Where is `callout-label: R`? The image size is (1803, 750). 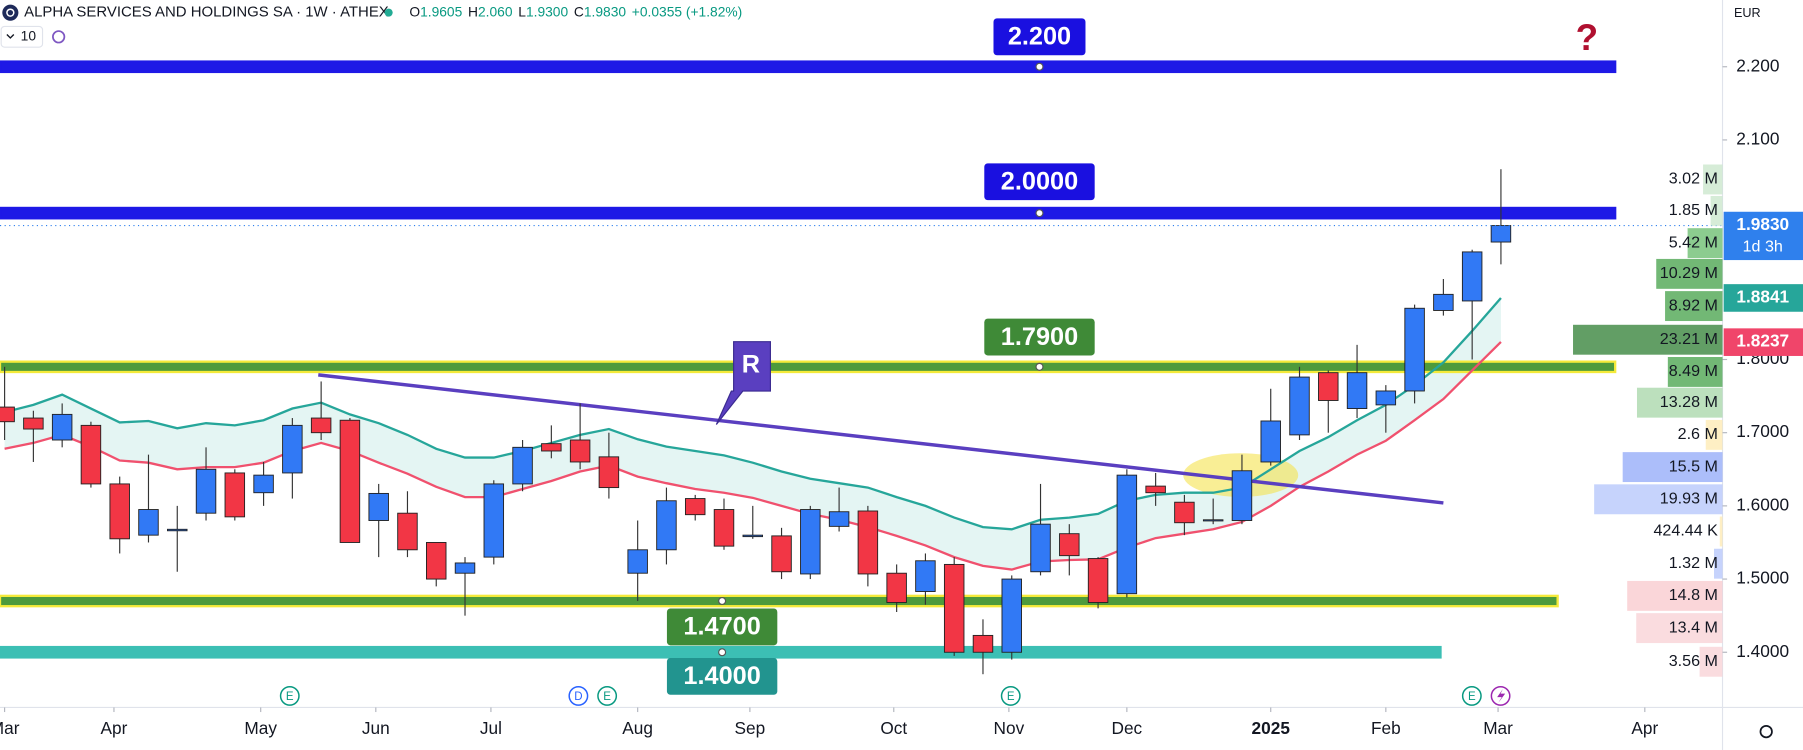 callout-label: R is located at coordinates (751, 364).